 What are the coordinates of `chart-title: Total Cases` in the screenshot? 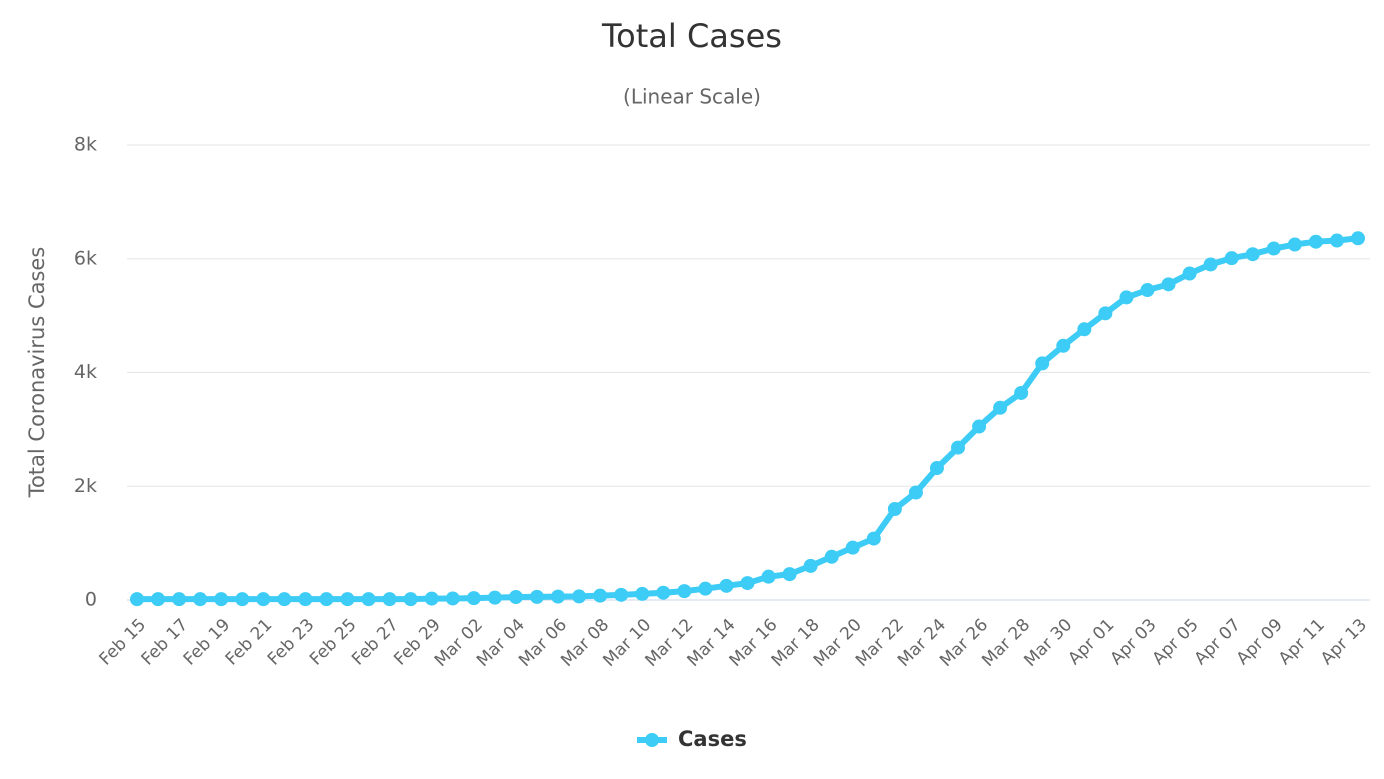 It's located at (691, 36).